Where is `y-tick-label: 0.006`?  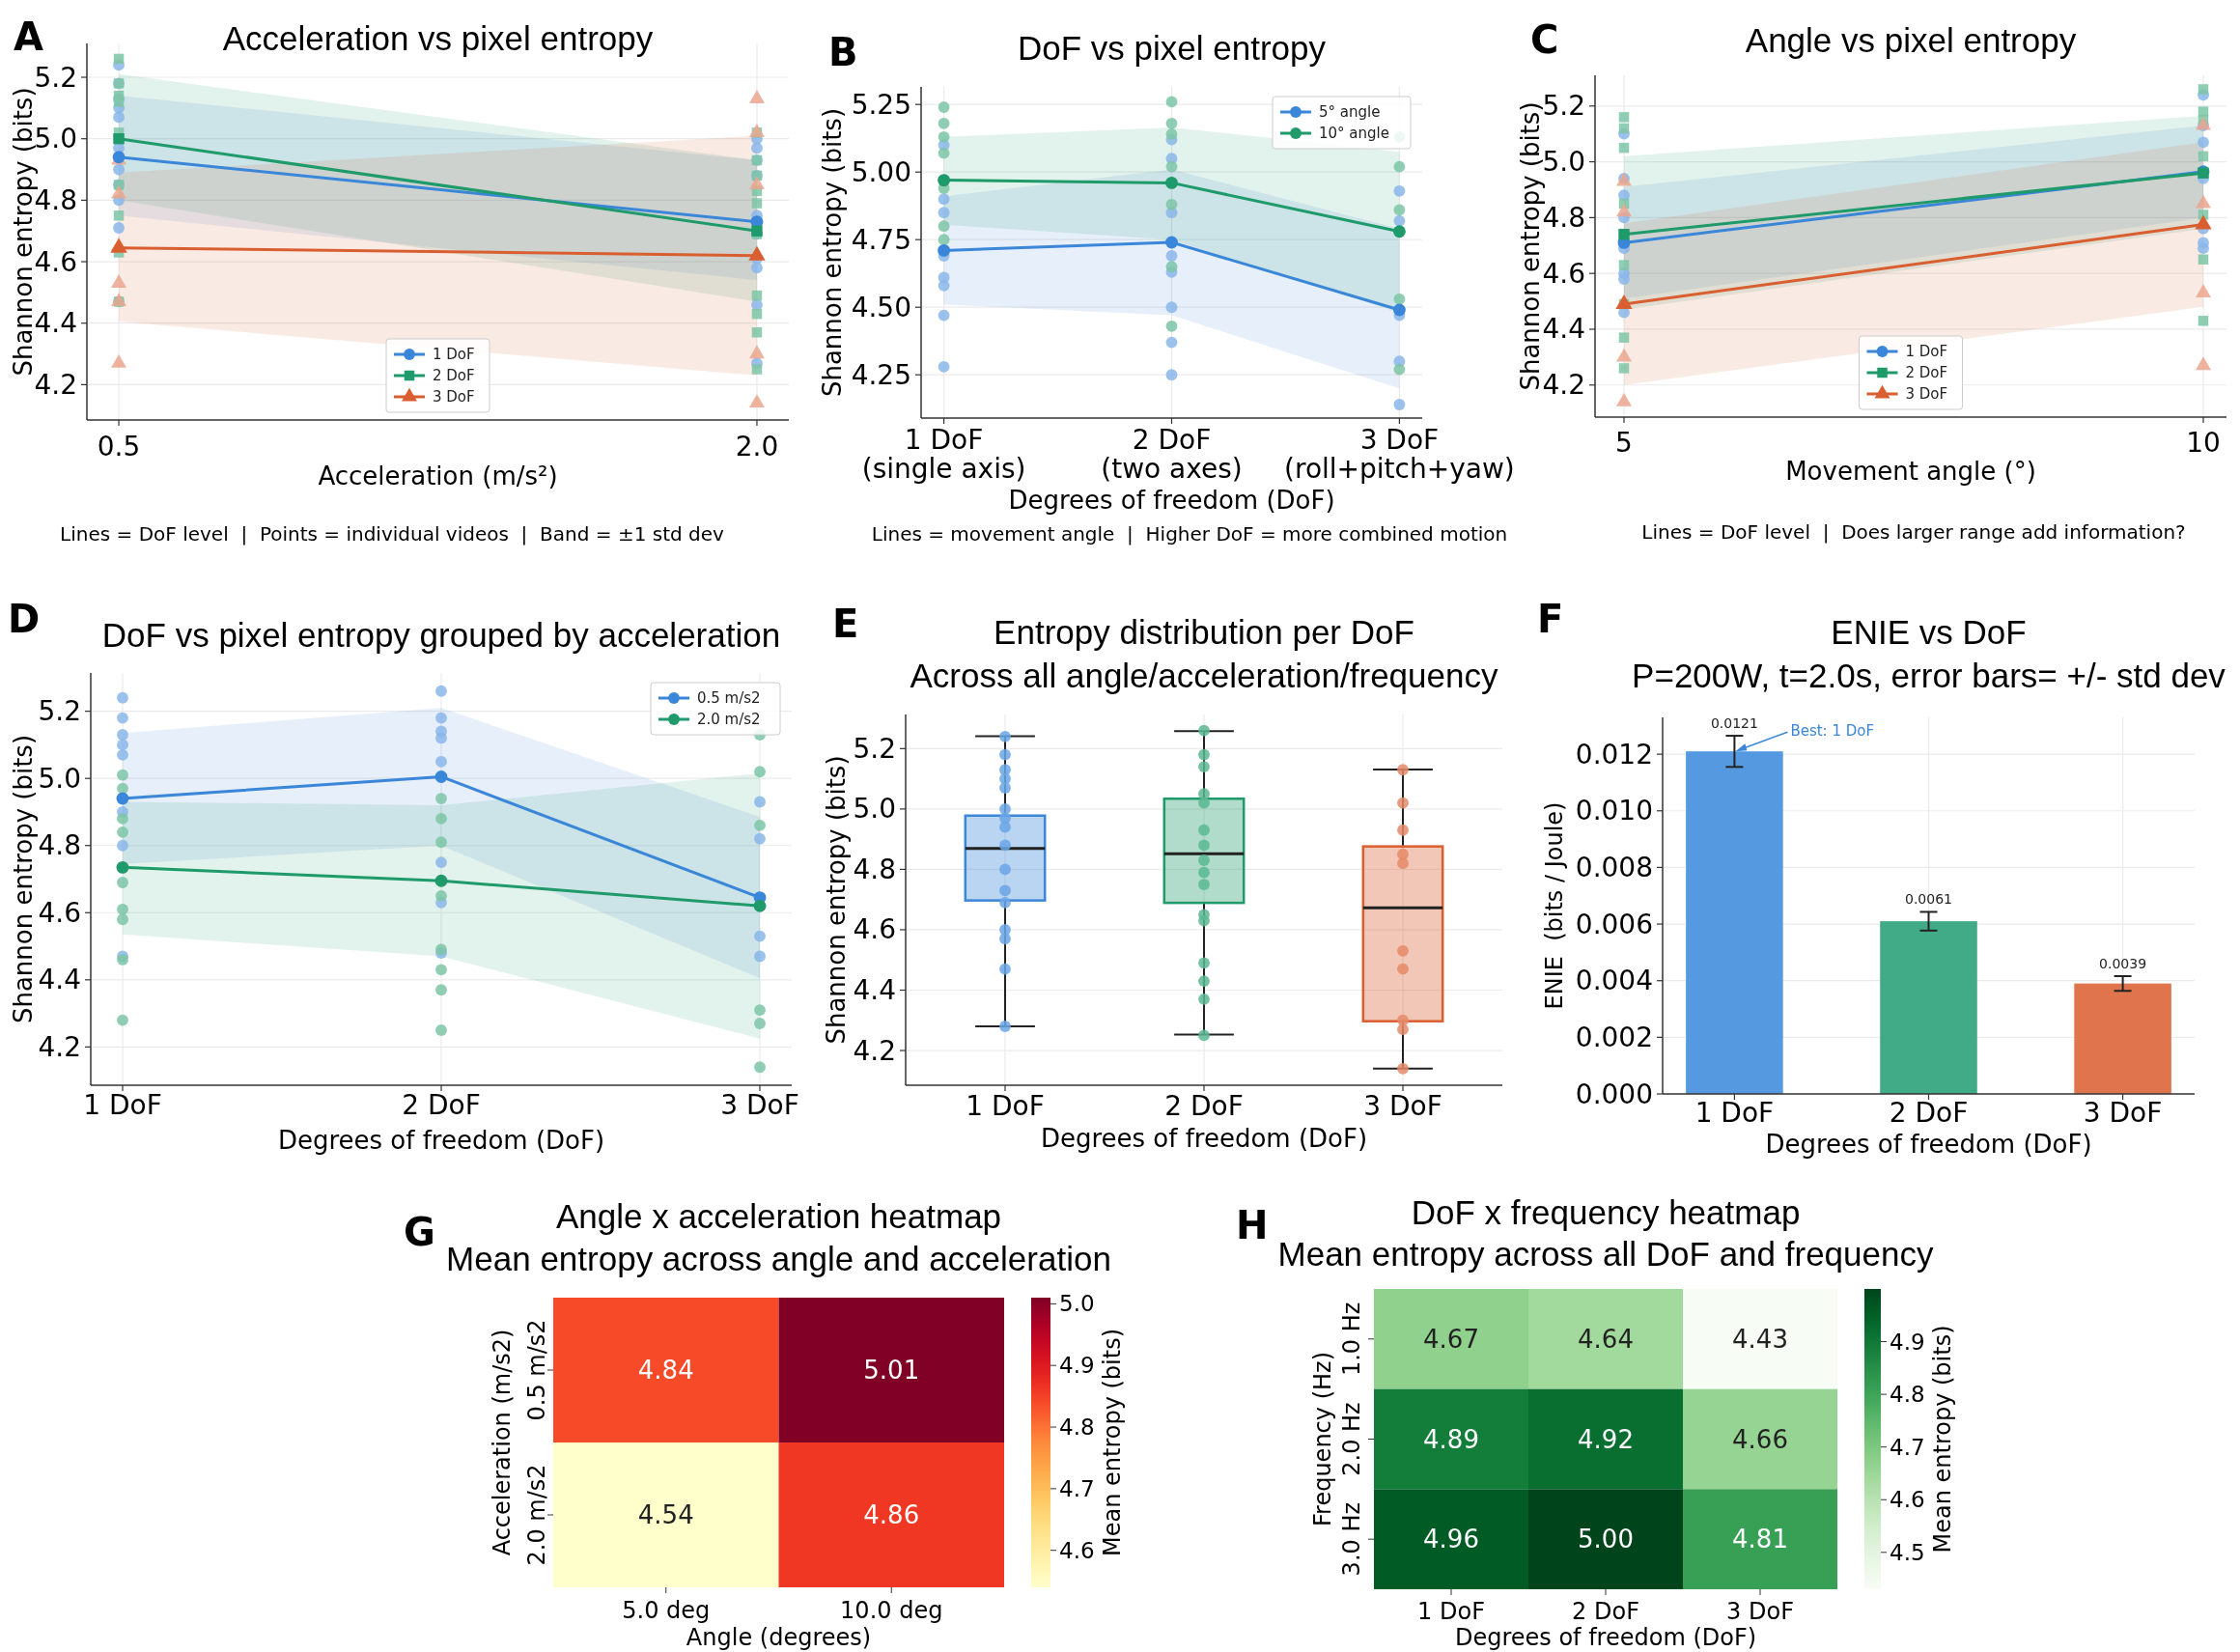
y-tick-label: 0.006 is located at coordinates (1614, 924).